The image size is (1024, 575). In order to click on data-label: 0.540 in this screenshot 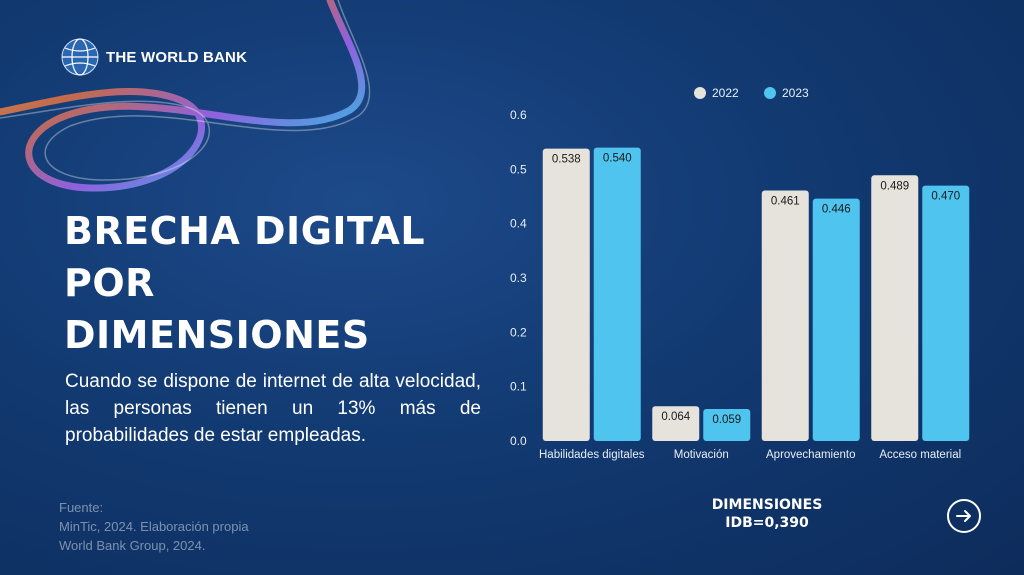, I will do `click(617, 159)`.